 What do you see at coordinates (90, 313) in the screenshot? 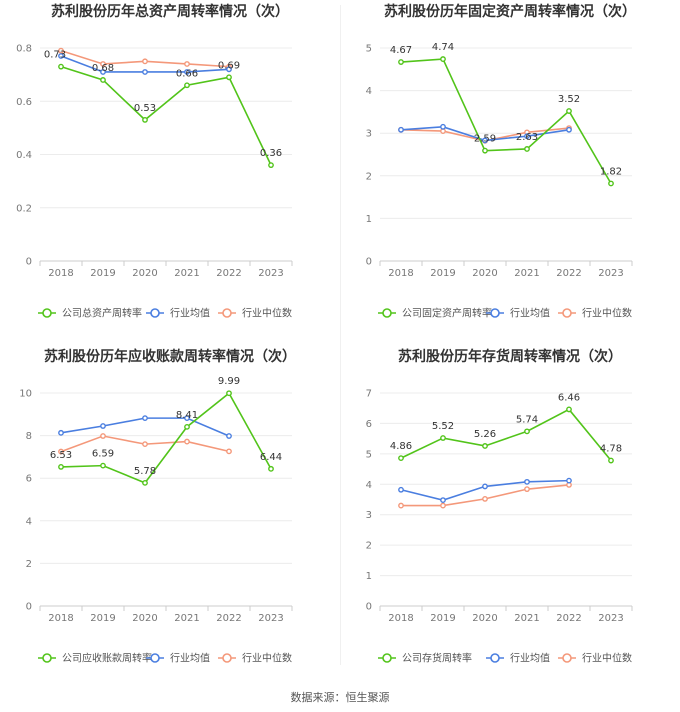
I see `legend-item-company: 公司总资产周转率` at bounding box center [90, 313].